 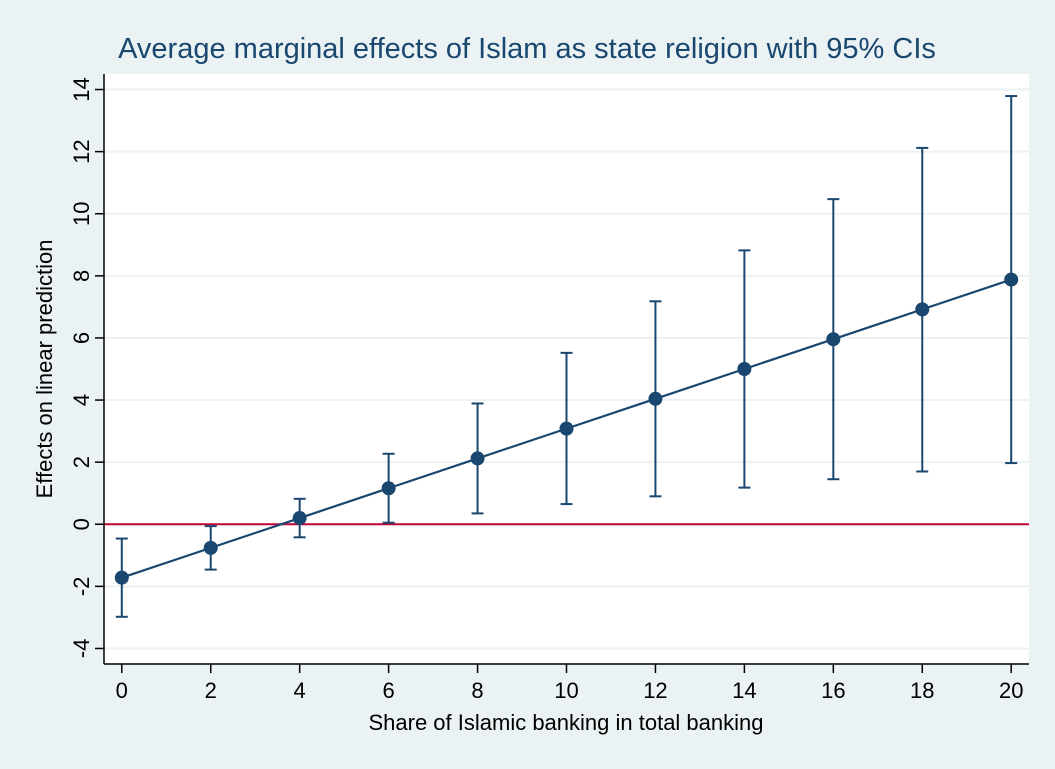 What do you see at coordinates (122, 690) in the screenshot?
I see `x-tick-label: 0` at bounding box center [122, 690].